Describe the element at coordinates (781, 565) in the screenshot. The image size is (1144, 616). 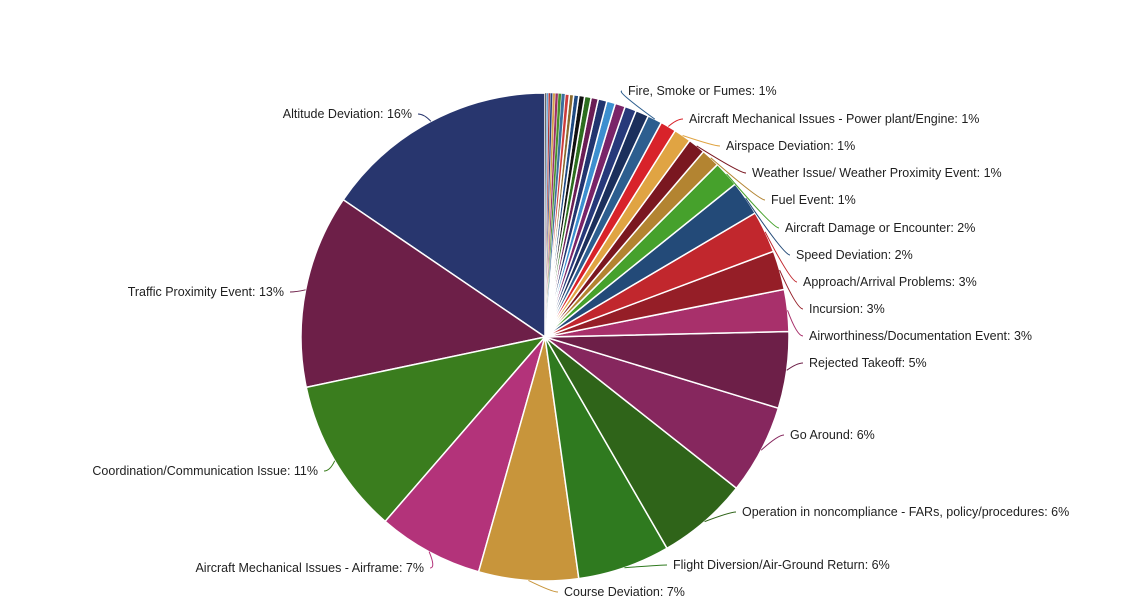
I see `slice-label: Flight Diversion/Air-Ground Return: 6%` at that location.